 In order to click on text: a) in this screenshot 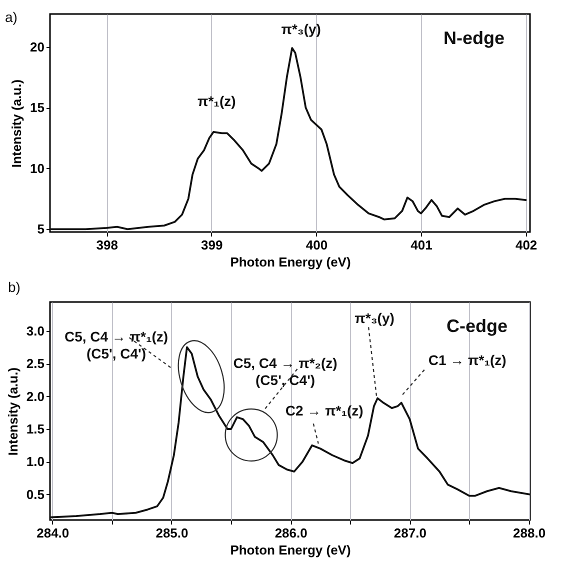, I will do `click(11, 17)`.